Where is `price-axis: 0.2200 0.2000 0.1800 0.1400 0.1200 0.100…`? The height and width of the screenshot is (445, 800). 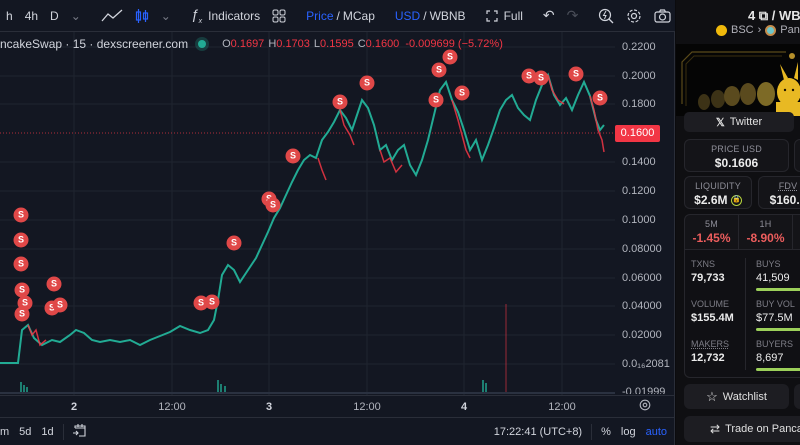
price-axis: 0.2200 0.2000 0.1800 0.1400 0.1200 0.100… is located at coordinates (645, 213).